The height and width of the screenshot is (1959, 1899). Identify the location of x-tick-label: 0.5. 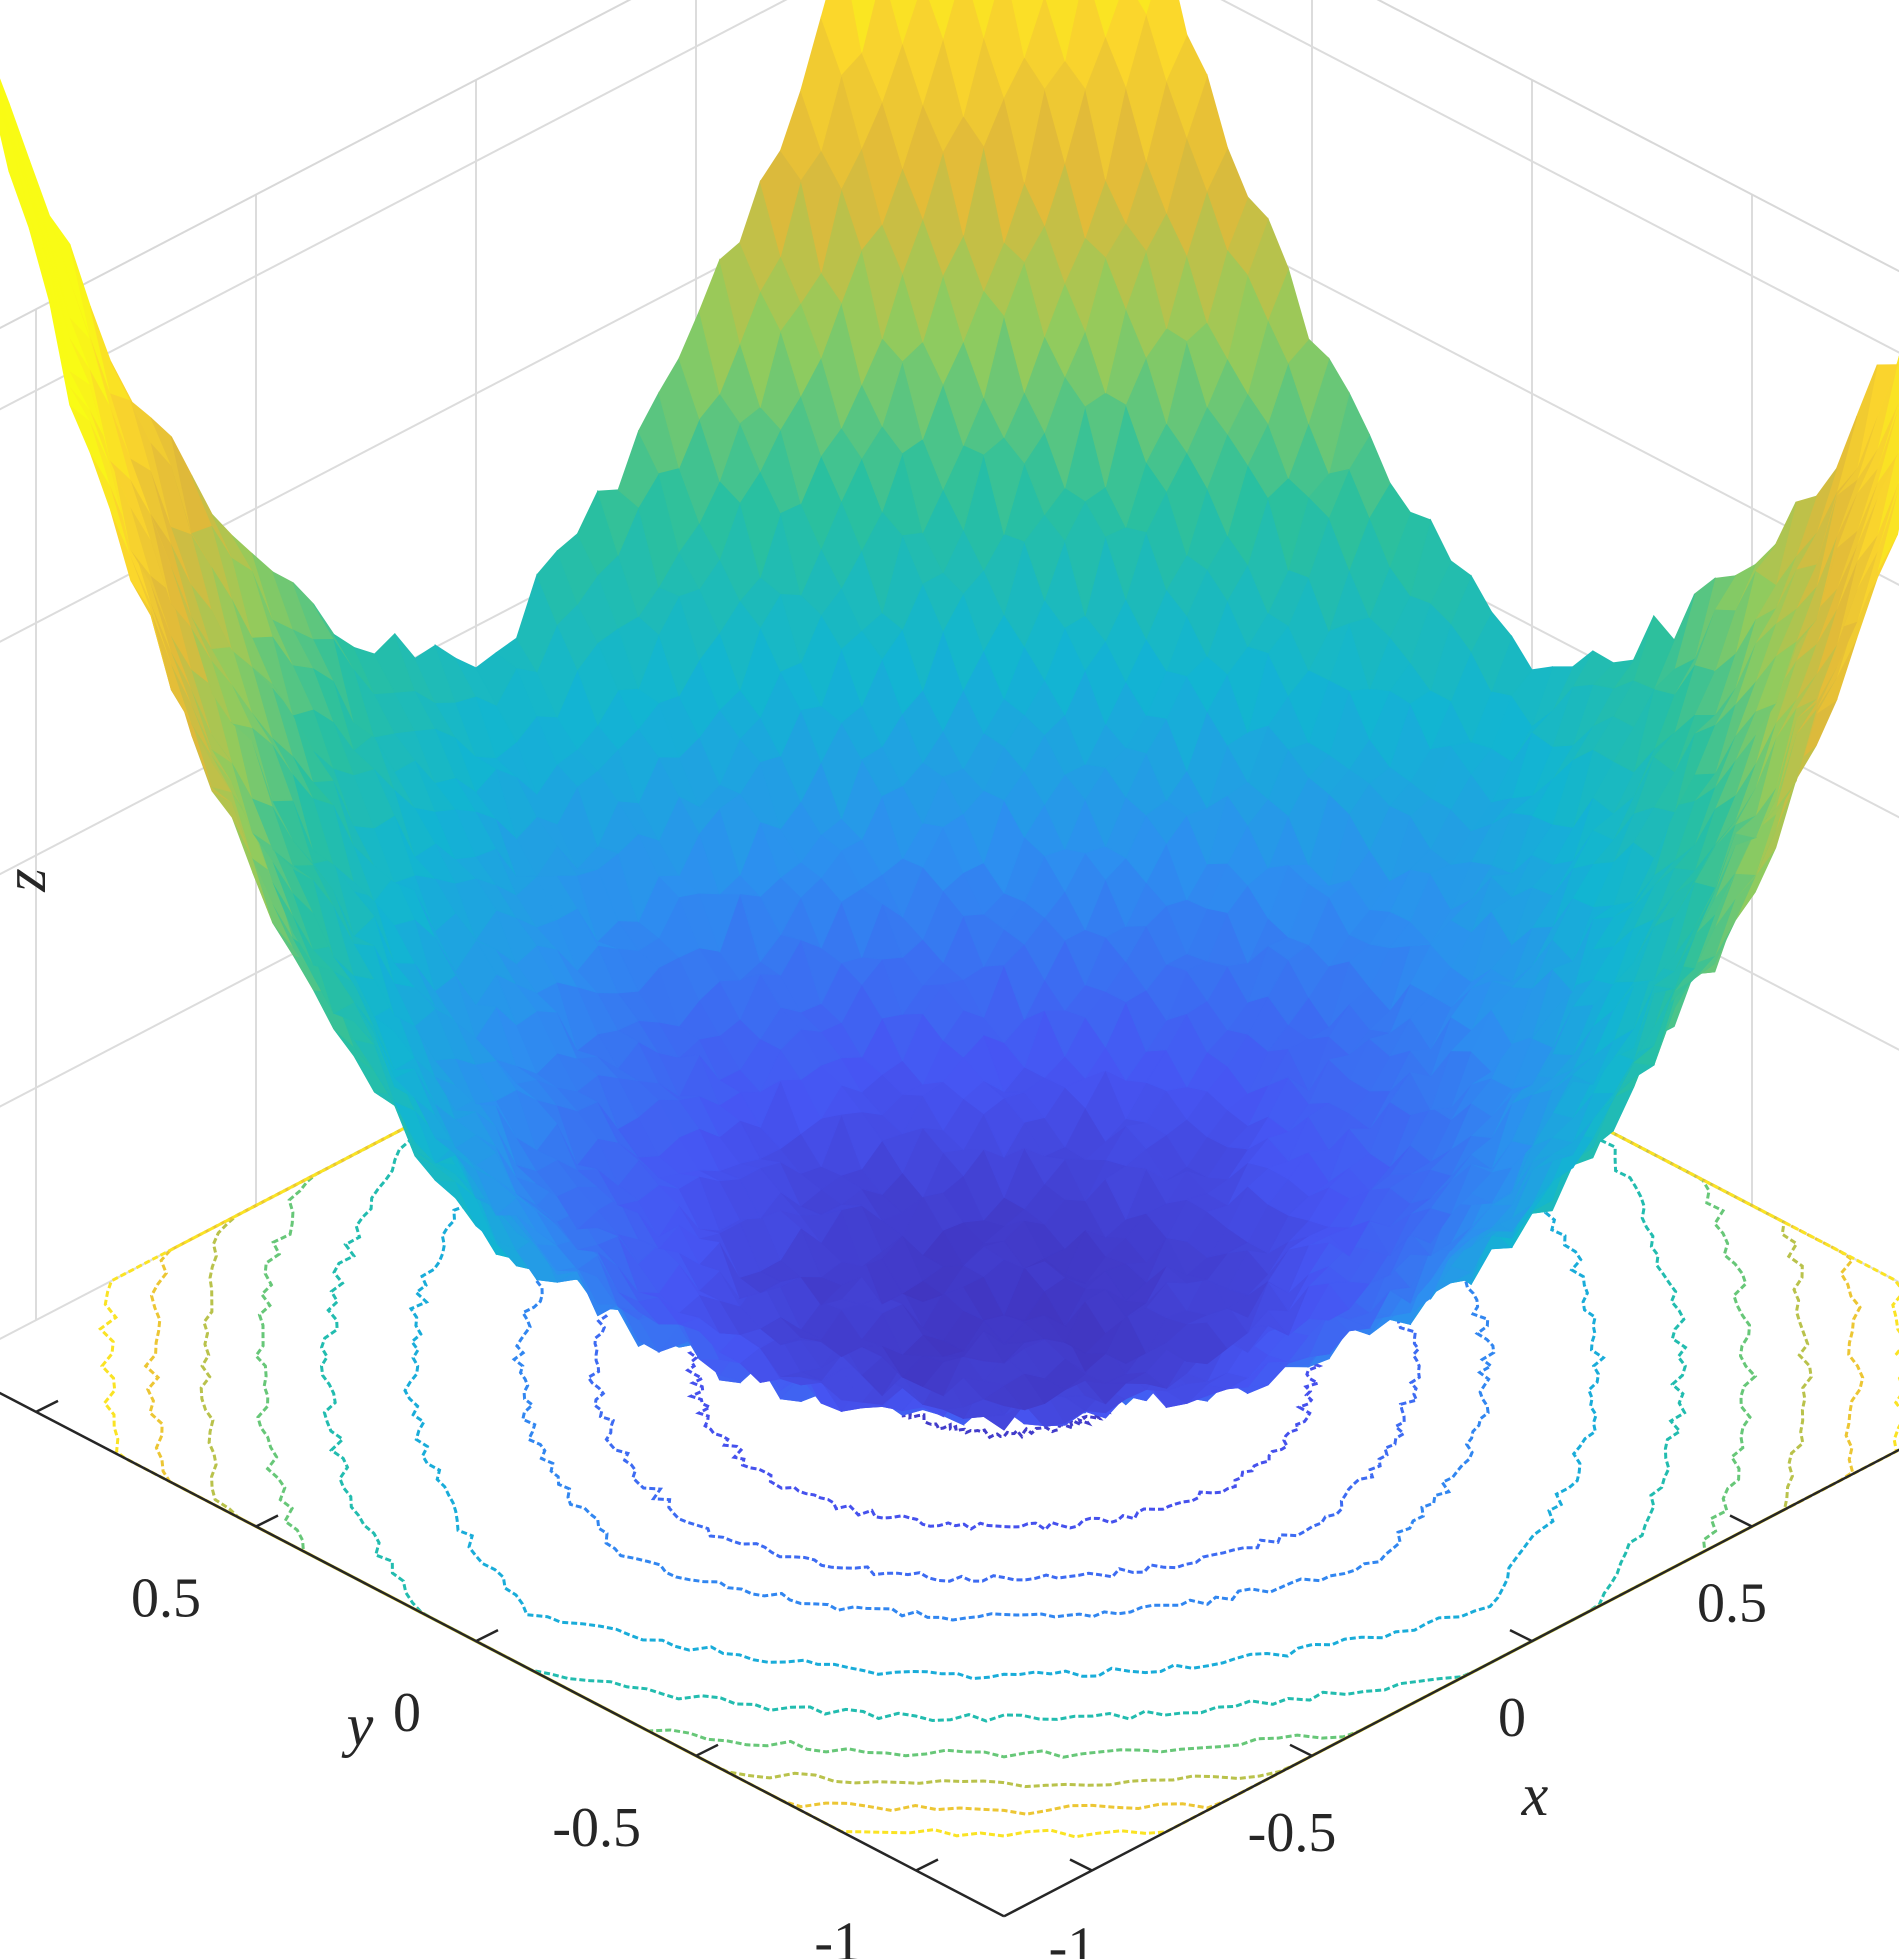
(1732, 1604).